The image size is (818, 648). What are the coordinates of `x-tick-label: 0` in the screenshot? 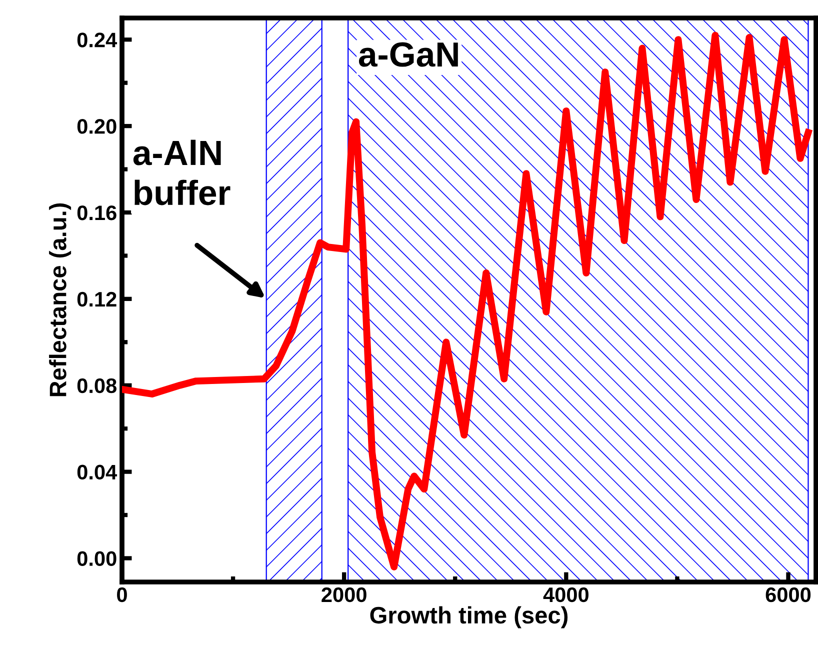 It's located at (122, 594).